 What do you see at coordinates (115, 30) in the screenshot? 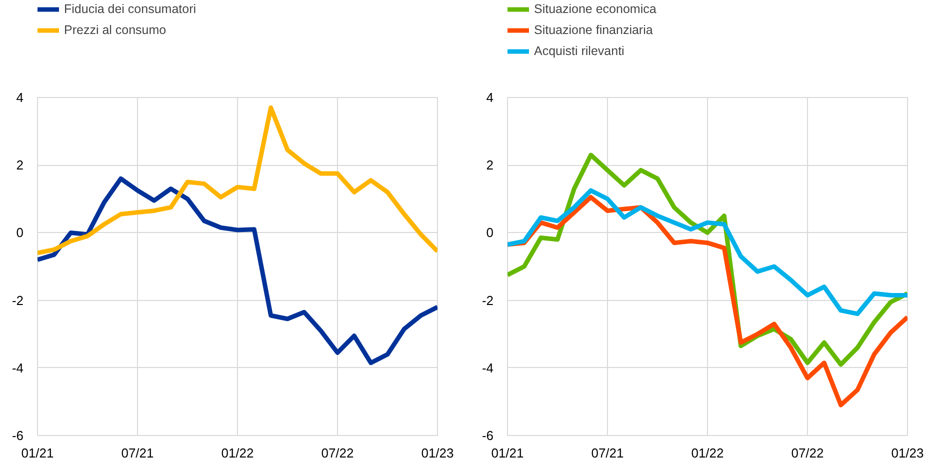
I see `legend-label: Prezzi al consumo` at bounding box center [115, 30].